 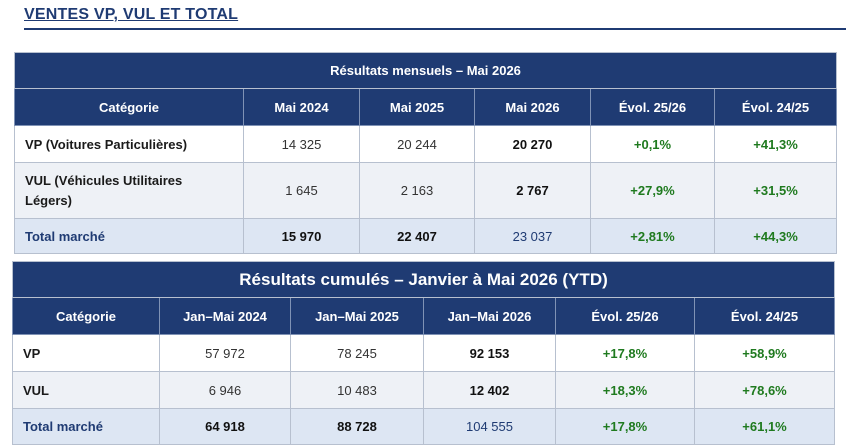 I want to click on column-header: Mai 2025, so click(x=417, y=107).